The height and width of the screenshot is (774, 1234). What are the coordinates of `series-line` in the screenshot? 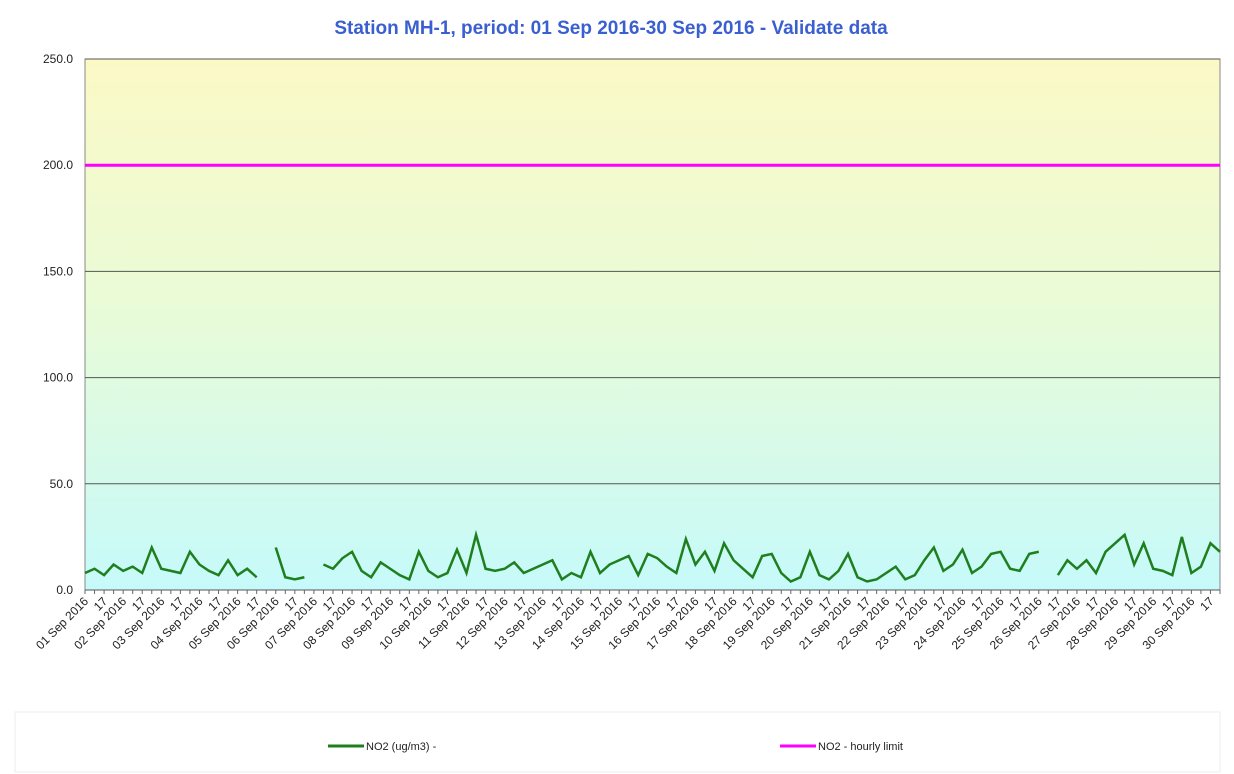 It's located at (652, 556).